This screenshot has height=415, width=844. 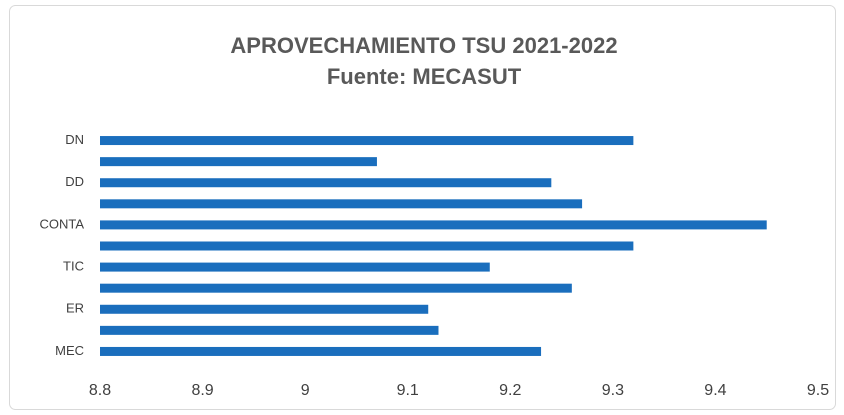 I want to click on y-tick-label: DN, so click(x=74, y=139).